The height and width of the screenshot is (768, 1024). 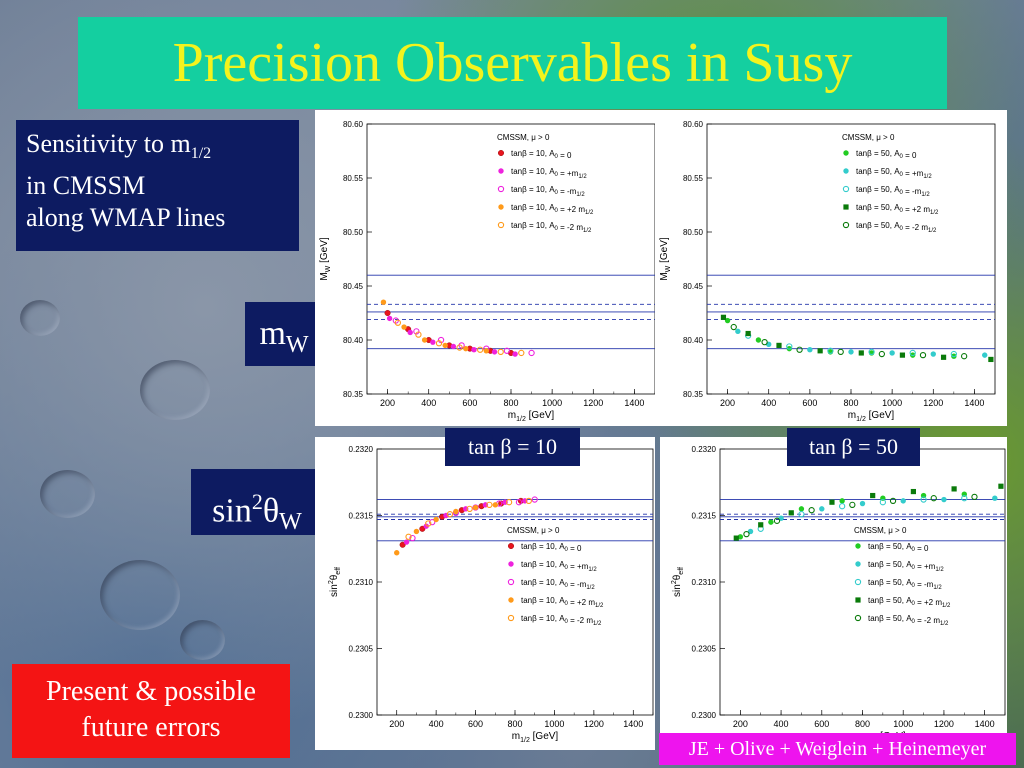 I want to click on legend-entry: tanβ = 10, A0 = 0, so click(x=551, y=547).